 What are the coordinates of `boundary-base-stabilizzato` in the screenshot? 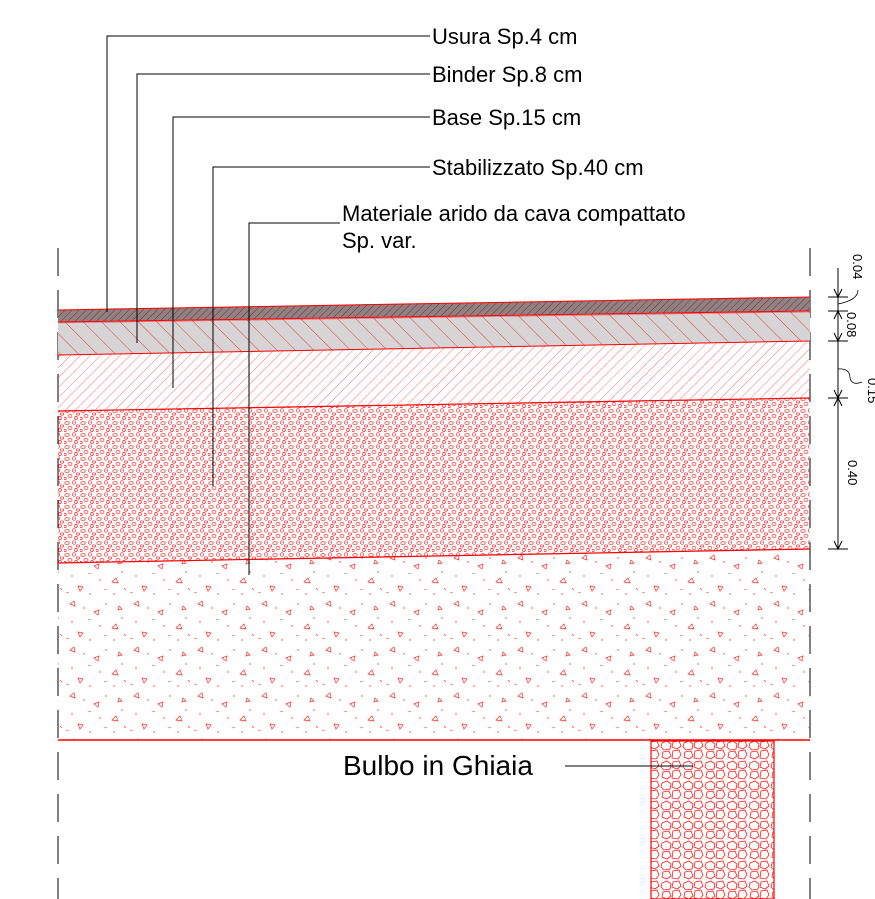 It's located at (434, 404).